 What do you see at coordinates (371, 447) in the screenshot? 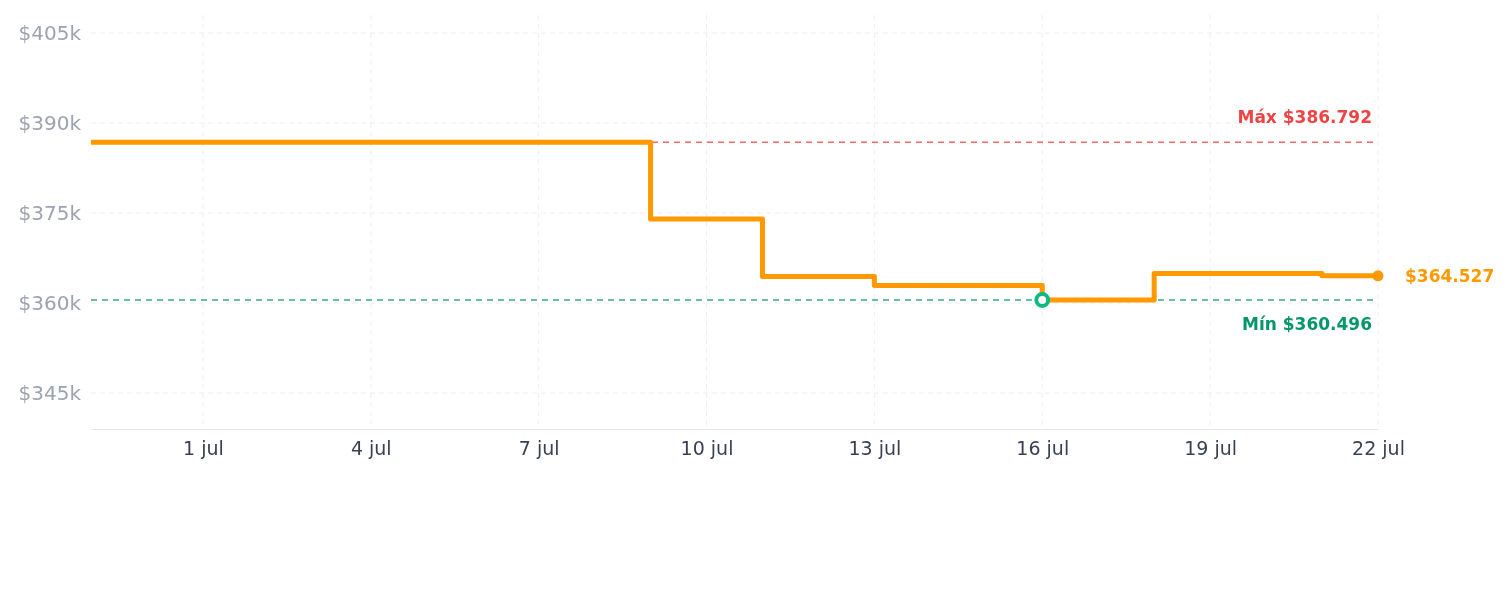
I see `x-tick-label: 4 jul` at bounding box center [371, 447].